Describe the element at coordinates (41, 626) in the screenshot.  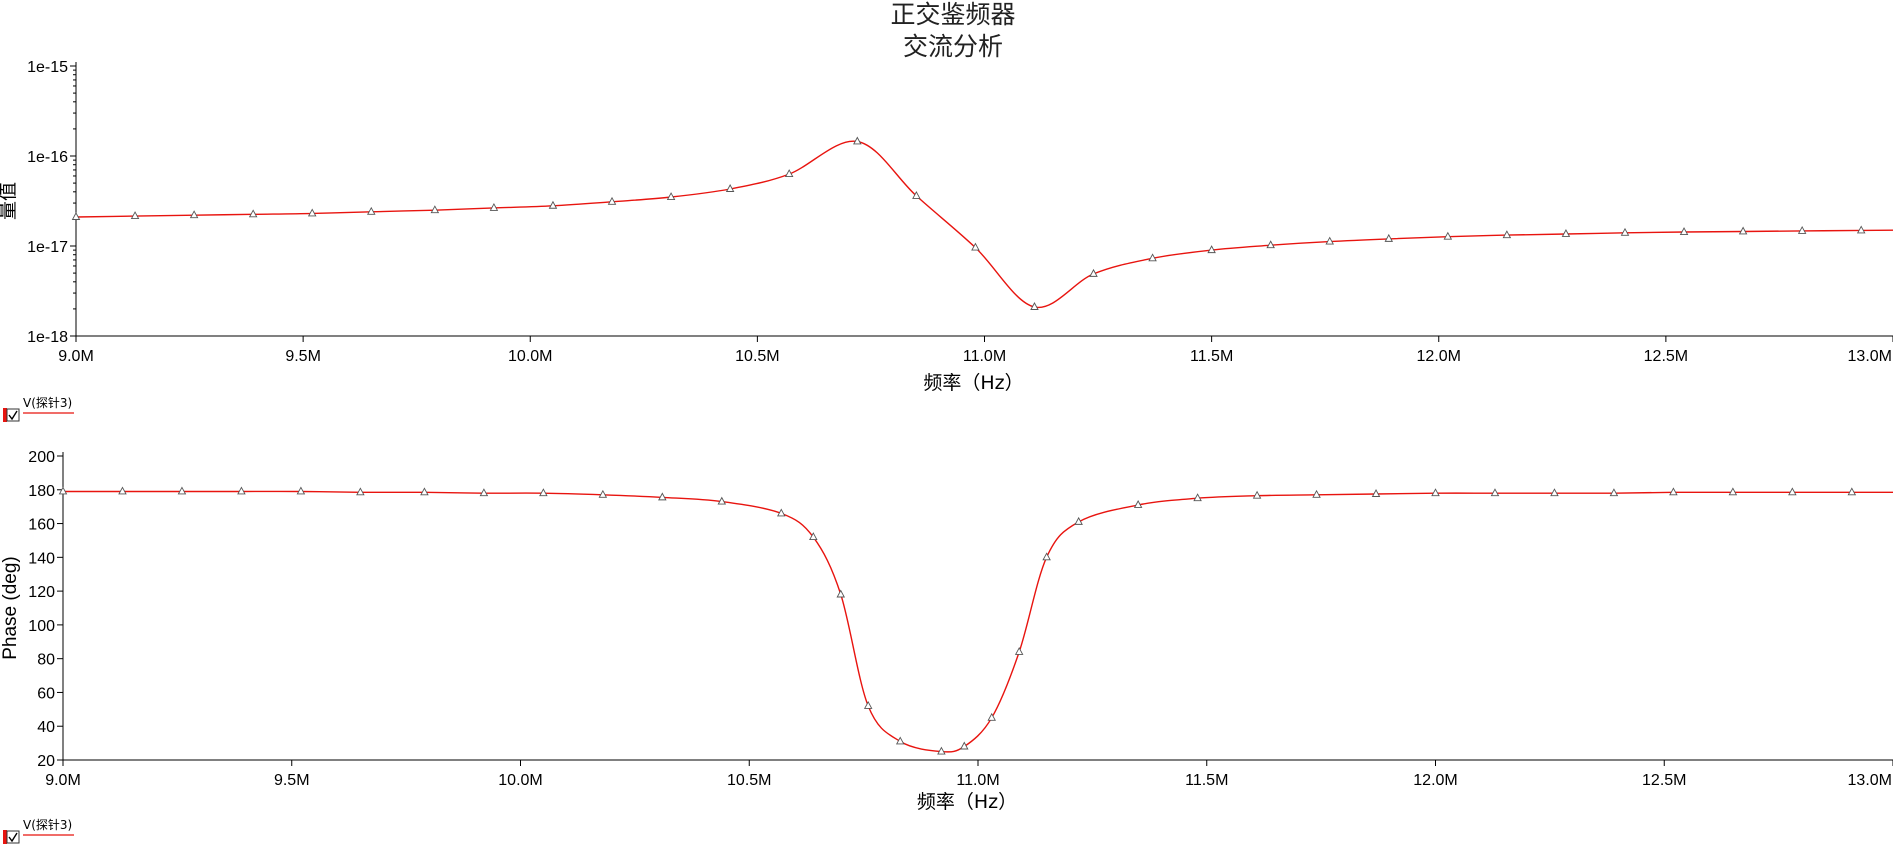
I see `y-tick-label: 100` at that location.